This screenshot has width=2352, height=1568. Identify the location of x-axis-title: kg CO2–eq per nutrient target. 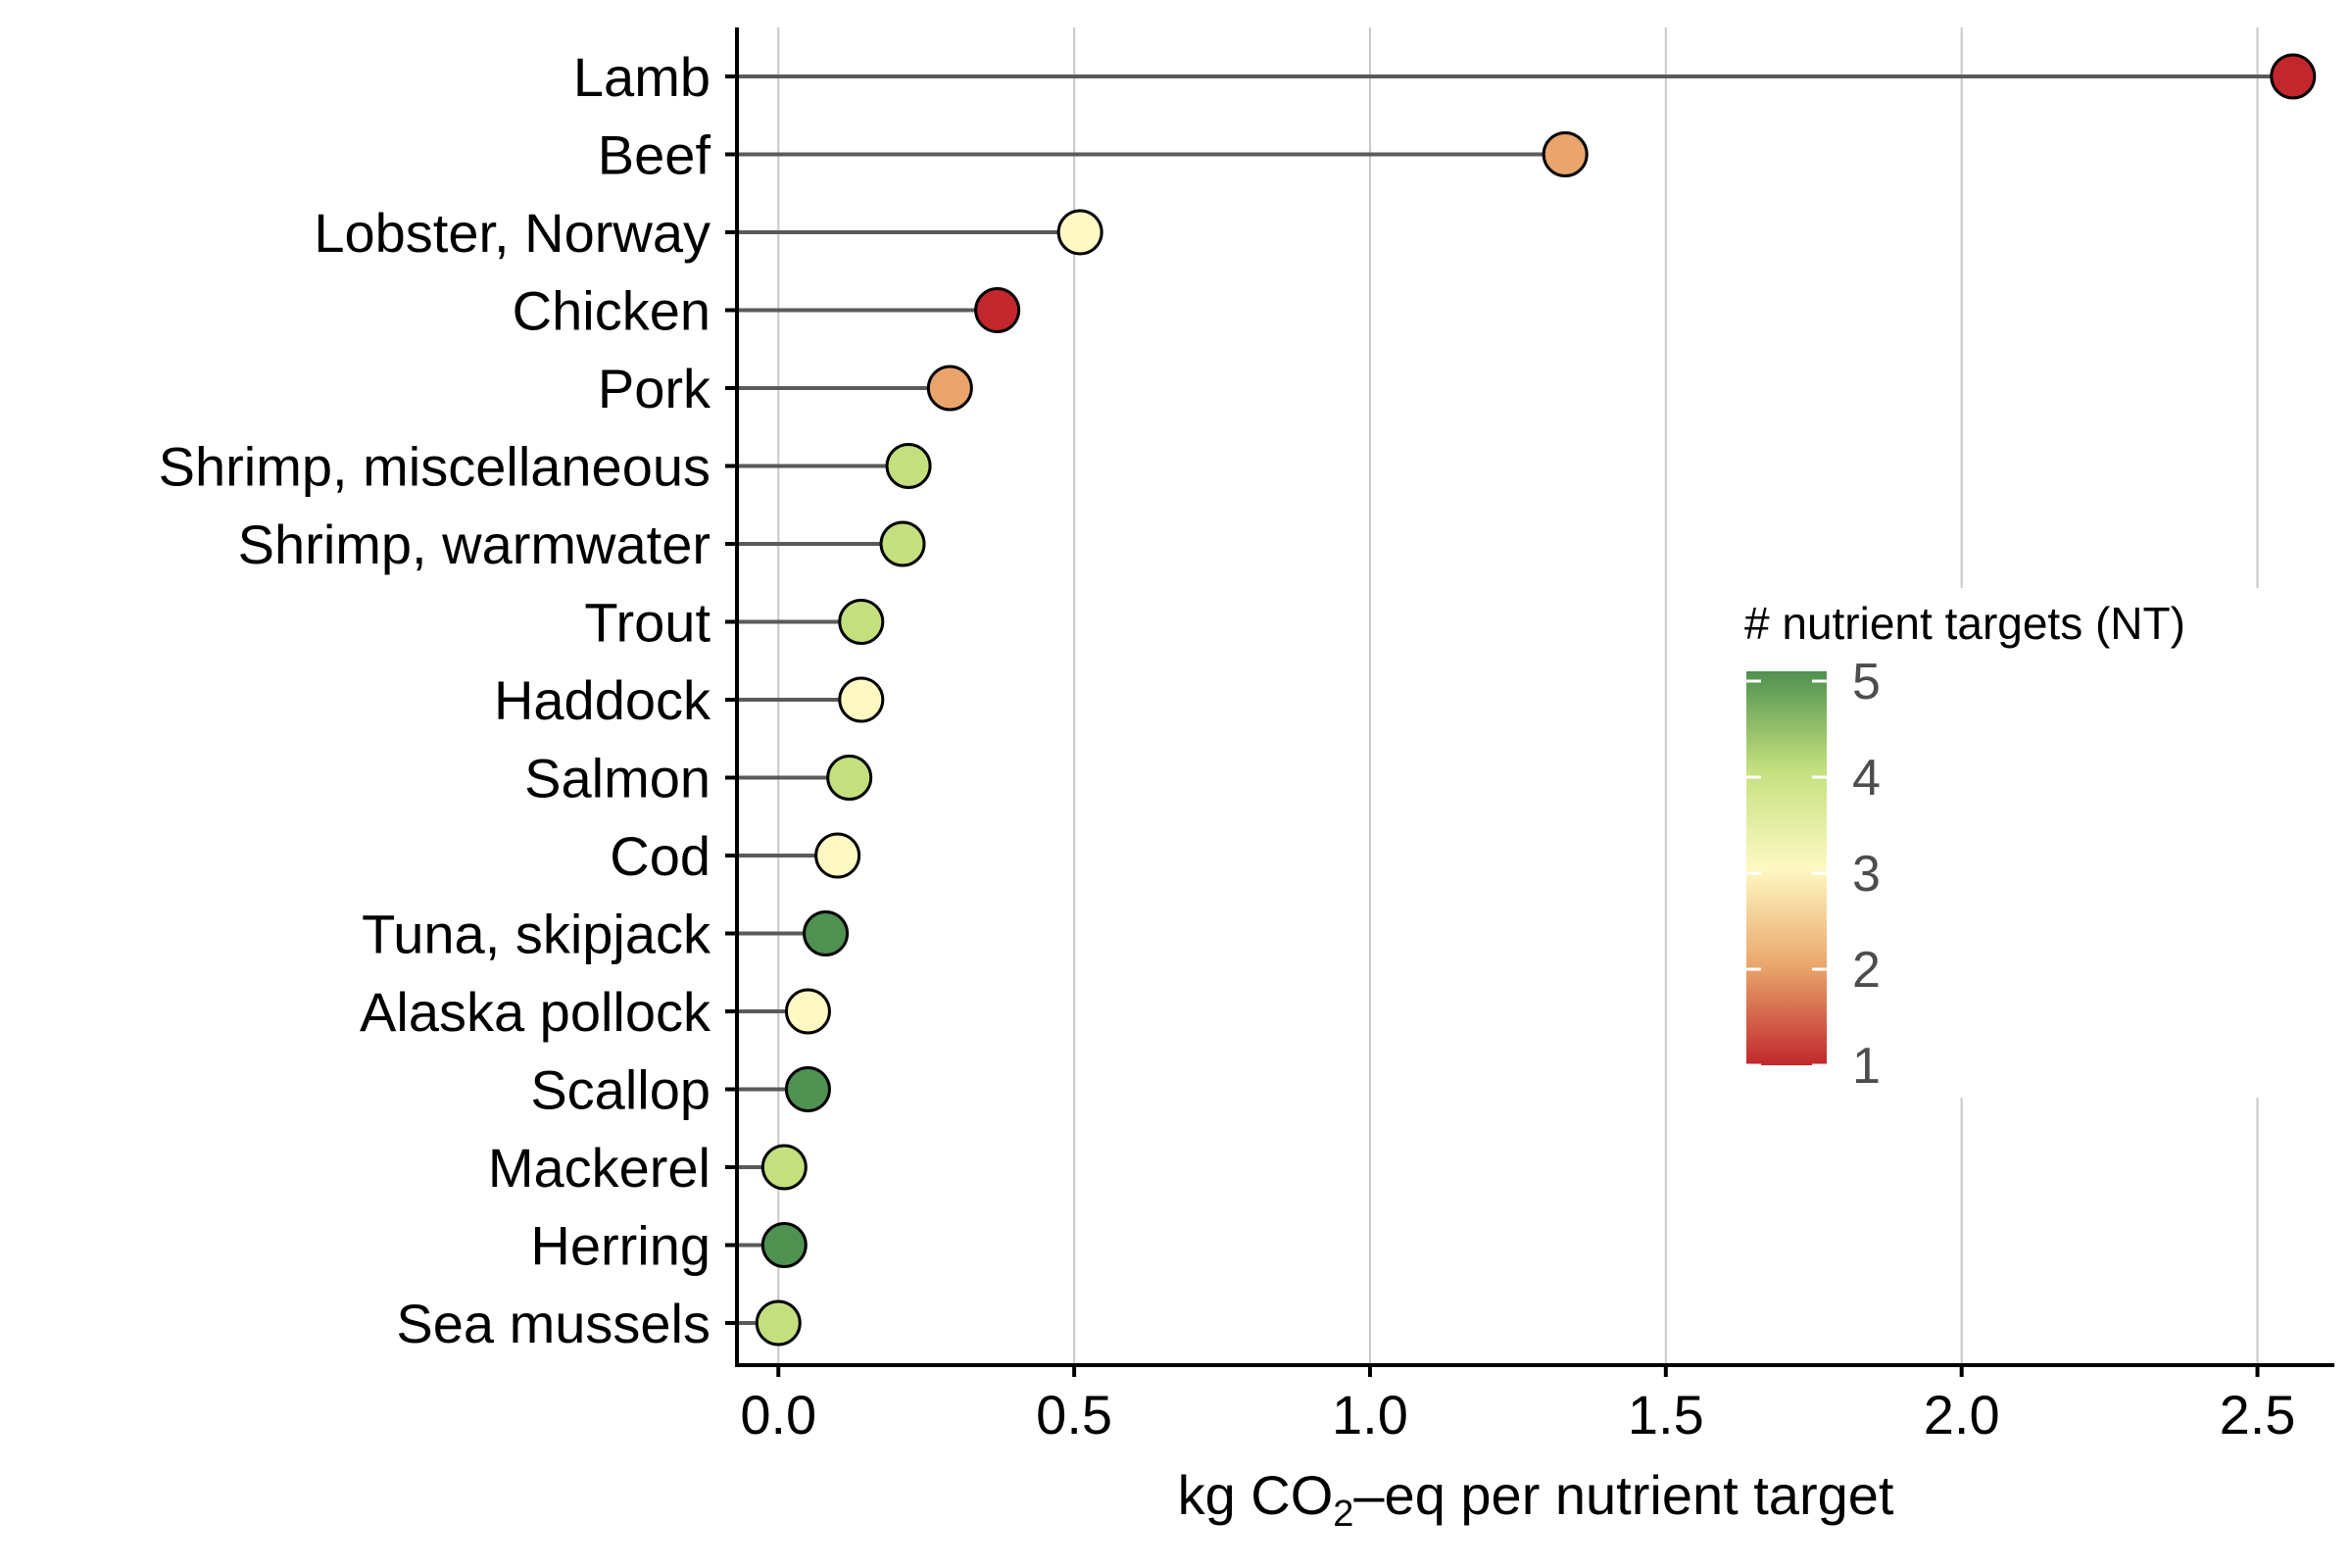
(1536, 1499).